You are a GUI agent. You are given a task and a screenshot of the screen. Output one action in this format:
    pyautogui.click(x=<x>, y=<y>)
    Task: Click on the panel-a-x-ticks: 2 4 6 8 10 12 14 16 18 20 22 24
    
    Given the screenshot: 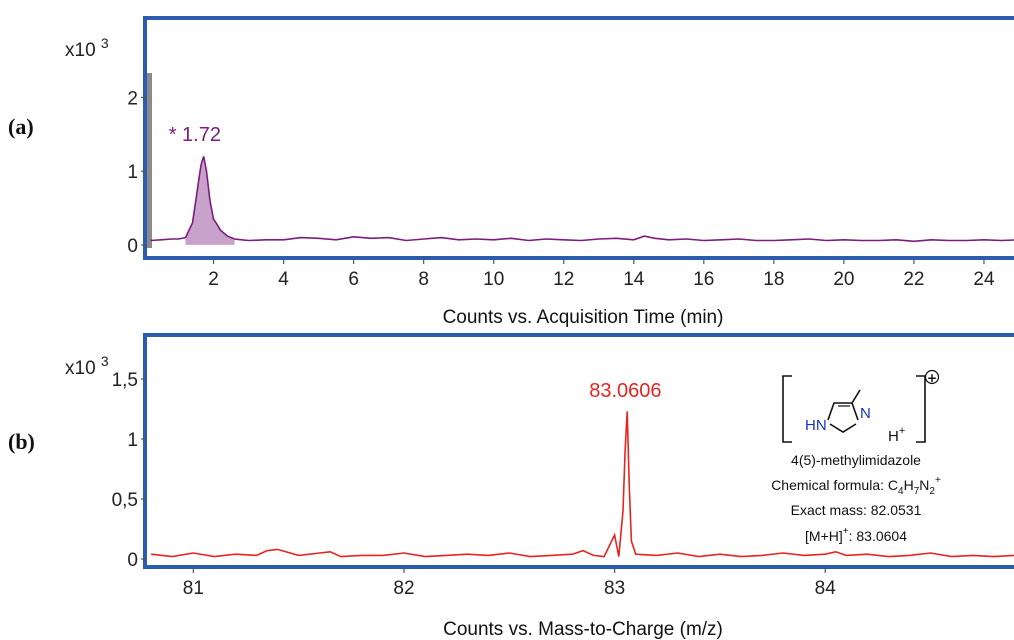 What is the action you would take?
    pyautogui.click(x=601, y=274)
    